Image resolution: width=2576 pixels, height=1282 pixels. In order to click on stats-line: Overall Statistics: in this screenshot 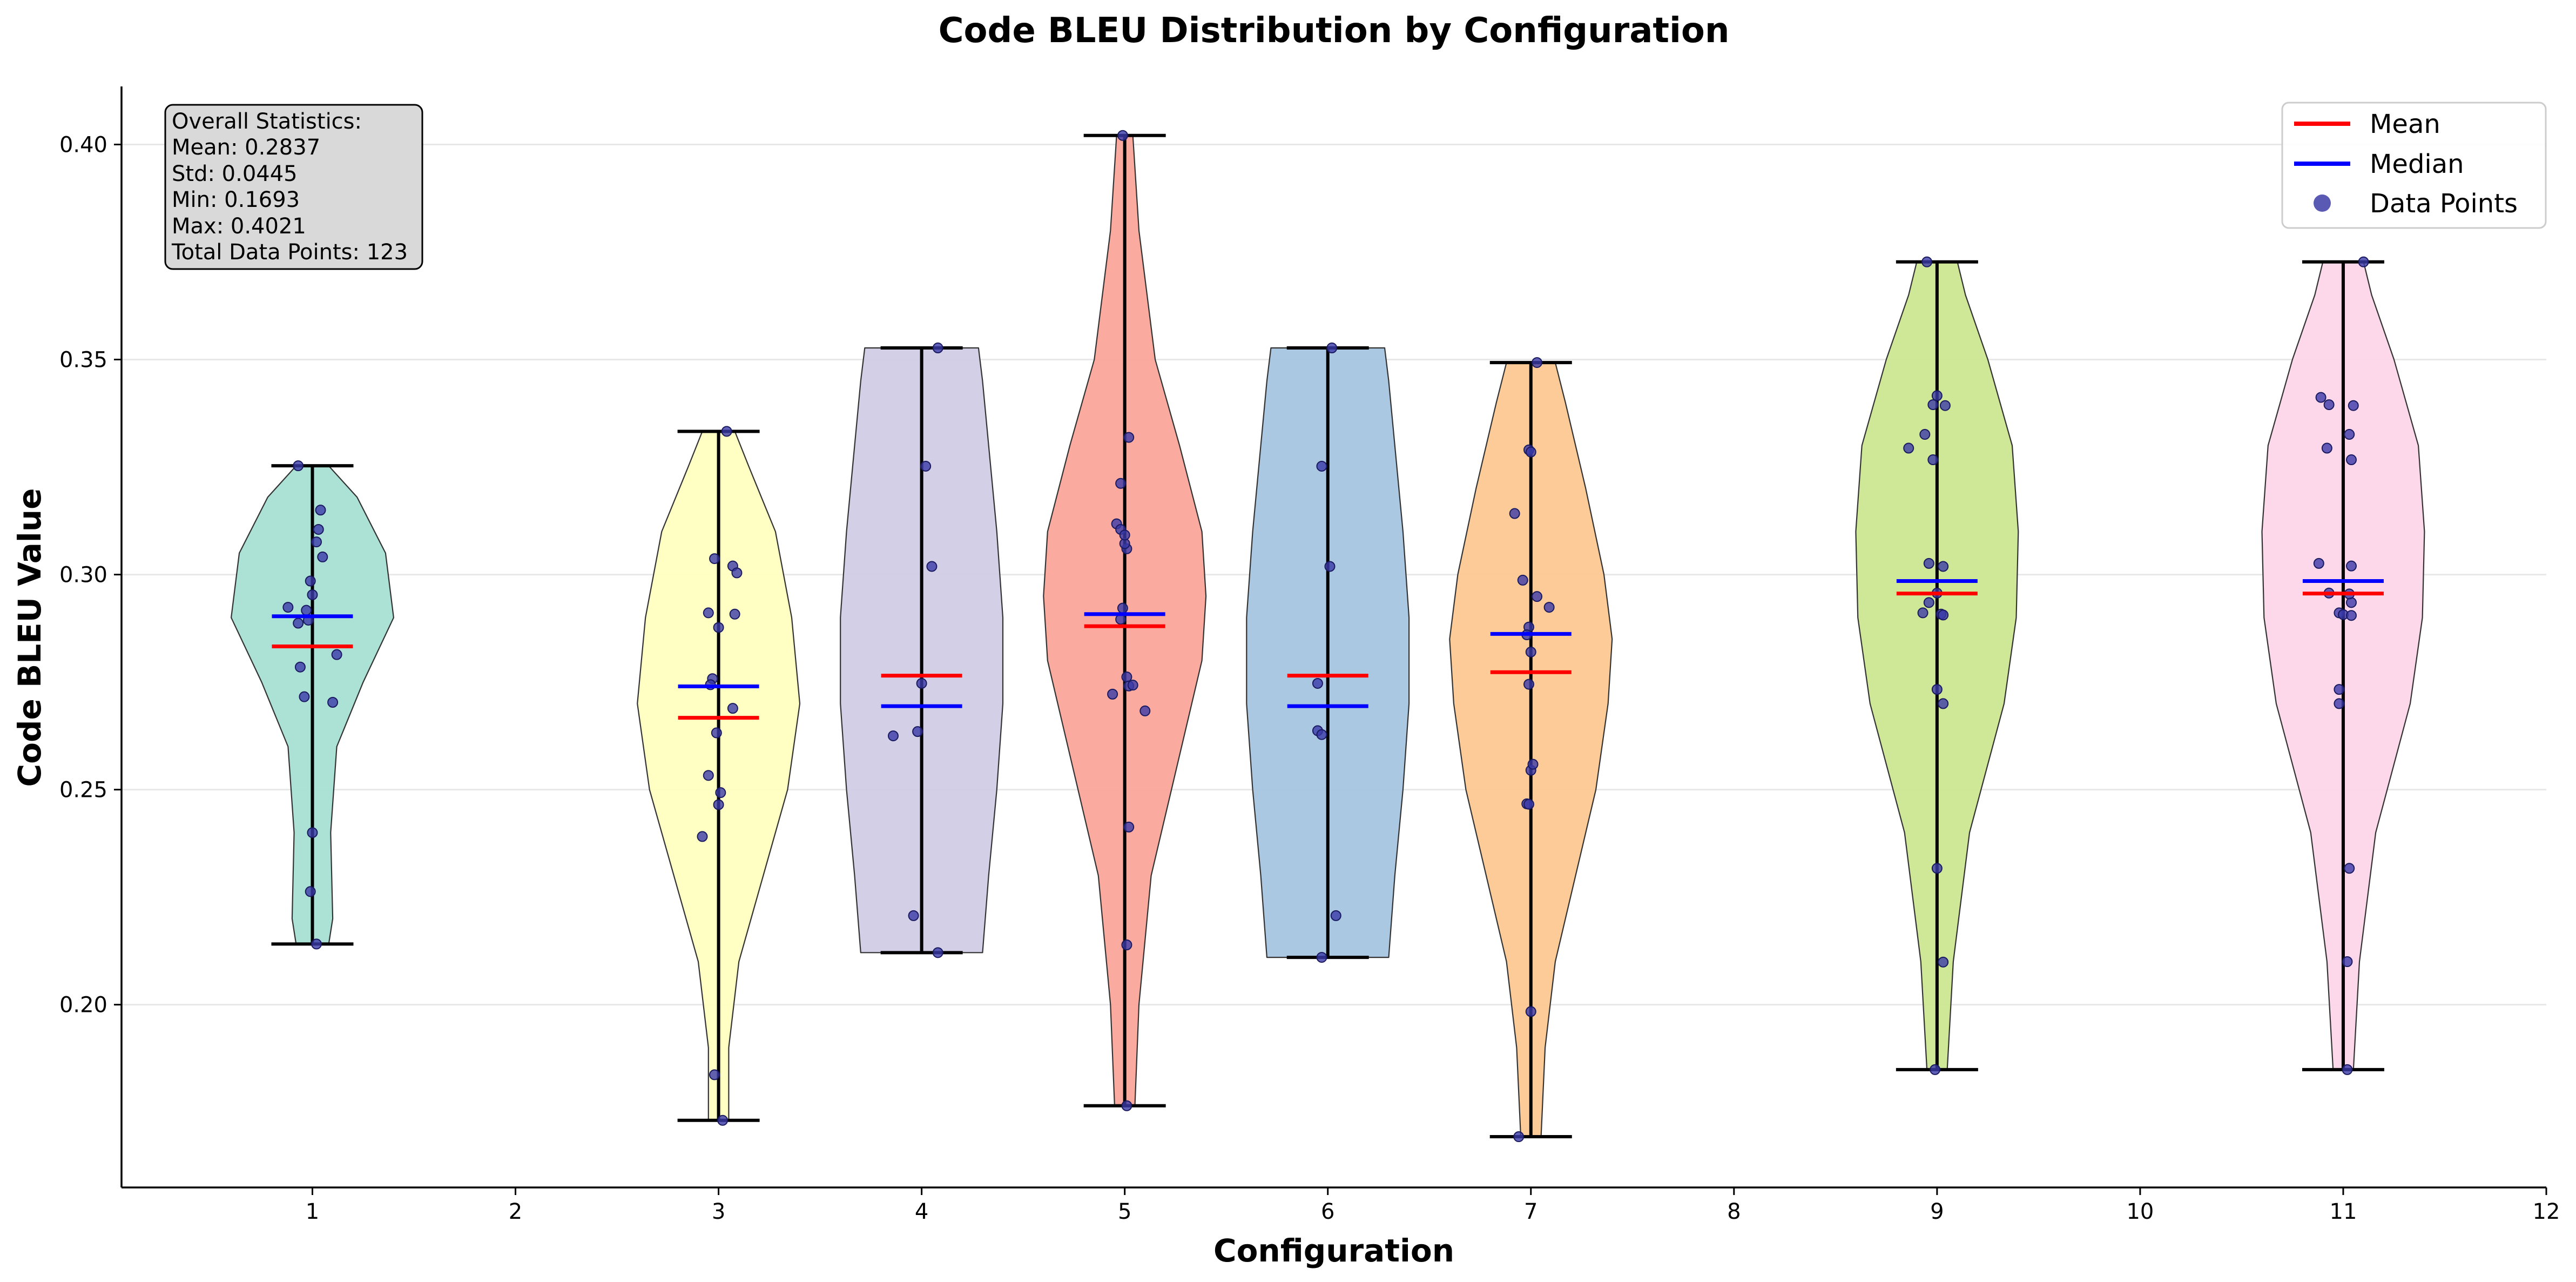, I will do `click(267, 121)`.